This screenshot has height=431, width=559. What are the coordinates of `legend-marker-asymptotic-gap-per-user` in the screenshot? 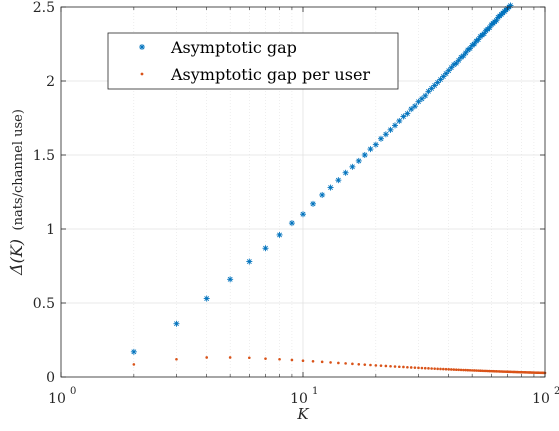 It's located at (142, 74).